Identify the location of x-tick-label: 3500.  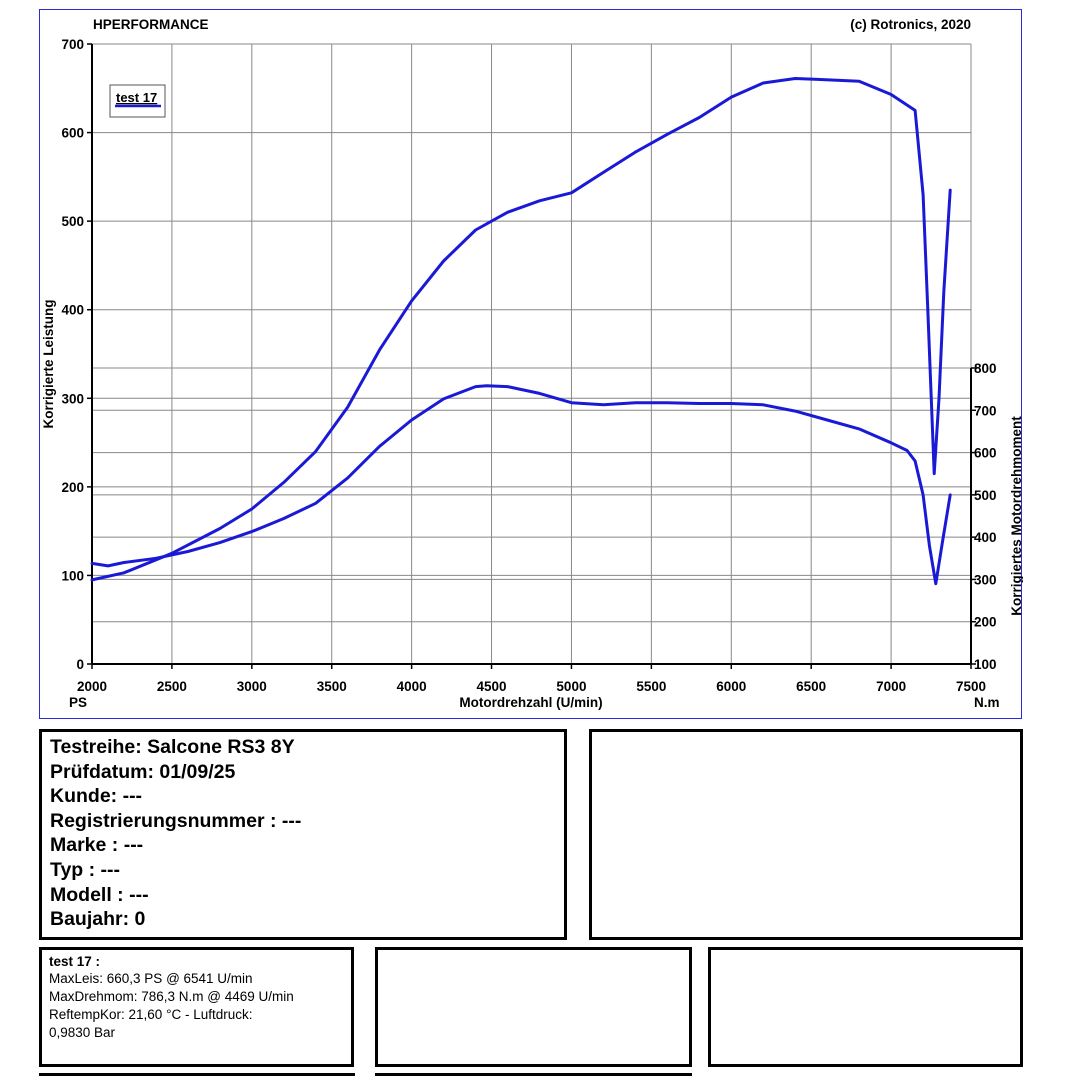
(332, 686).